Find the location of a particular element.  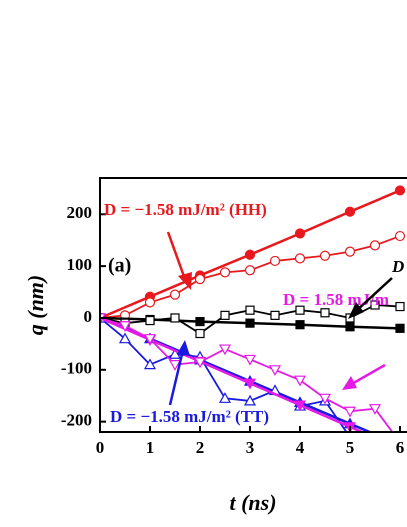

y-tick-label: 200 is located at coordinates (80, 212).